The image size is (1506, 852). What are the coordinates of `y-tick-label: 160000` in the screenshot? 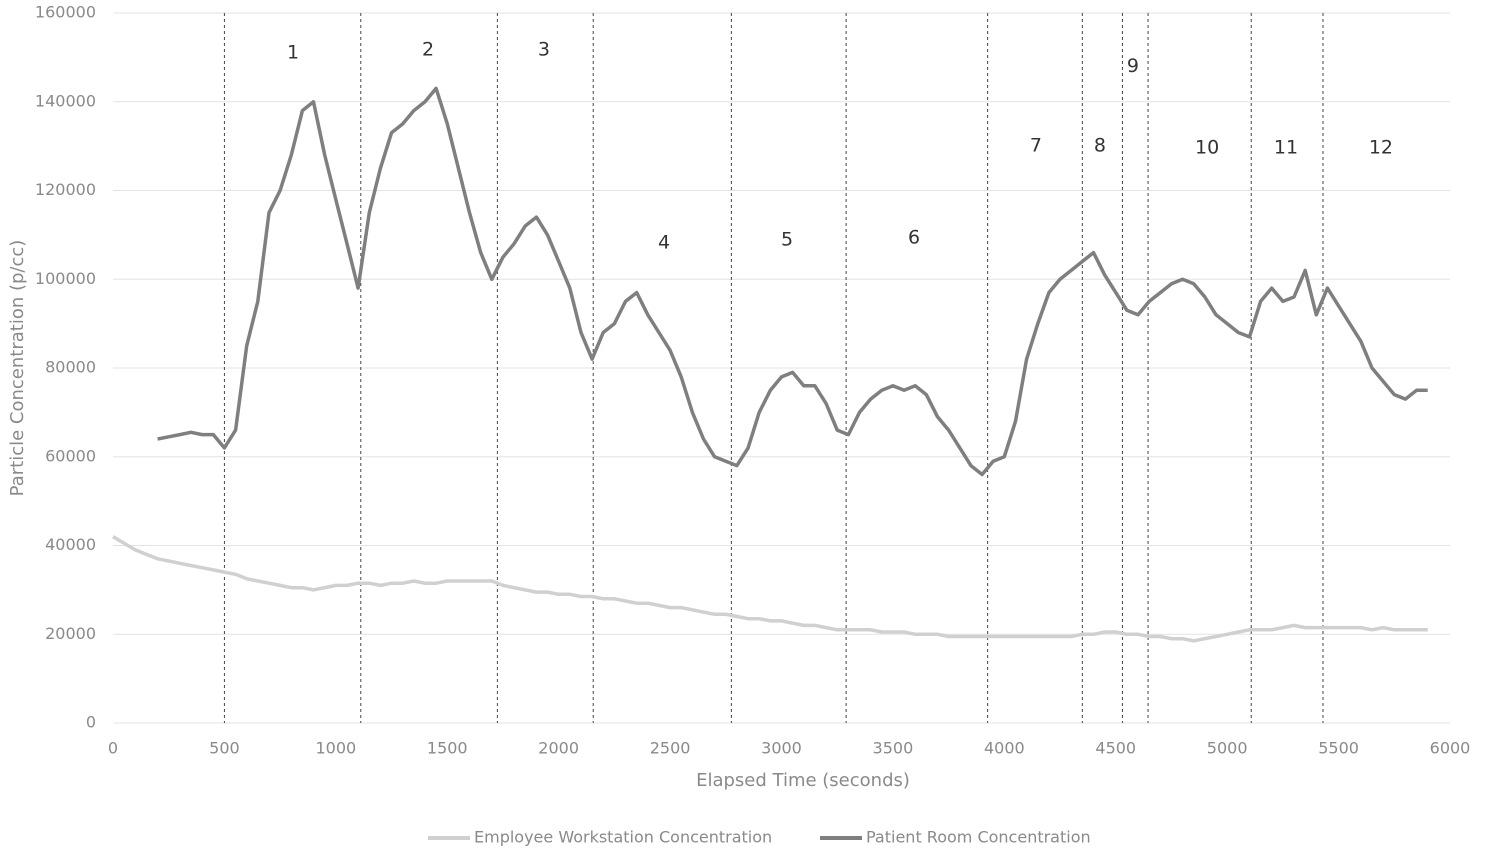 It's located at (65, 12).